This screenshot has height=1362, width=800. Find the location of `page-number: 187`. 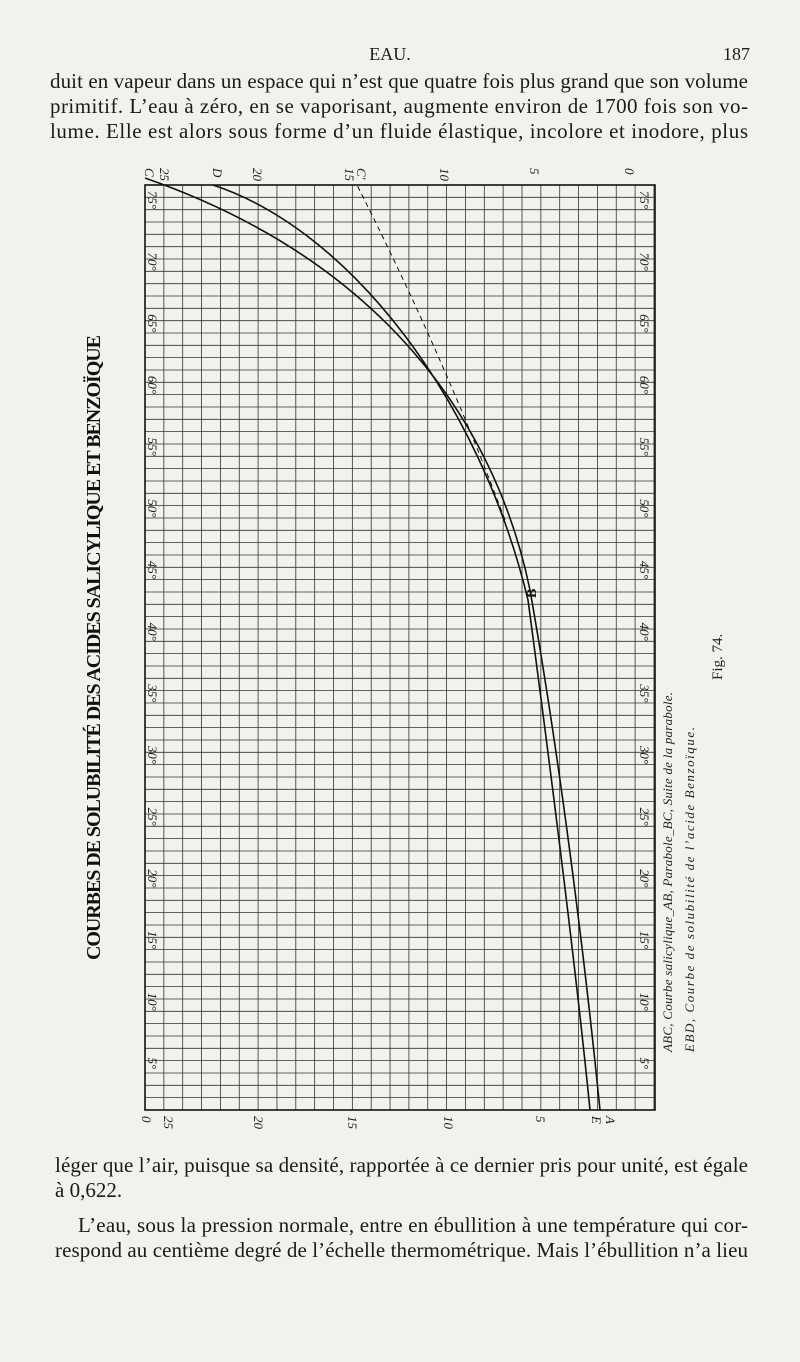

page-number: 187 is located at coordinates (736, 54).